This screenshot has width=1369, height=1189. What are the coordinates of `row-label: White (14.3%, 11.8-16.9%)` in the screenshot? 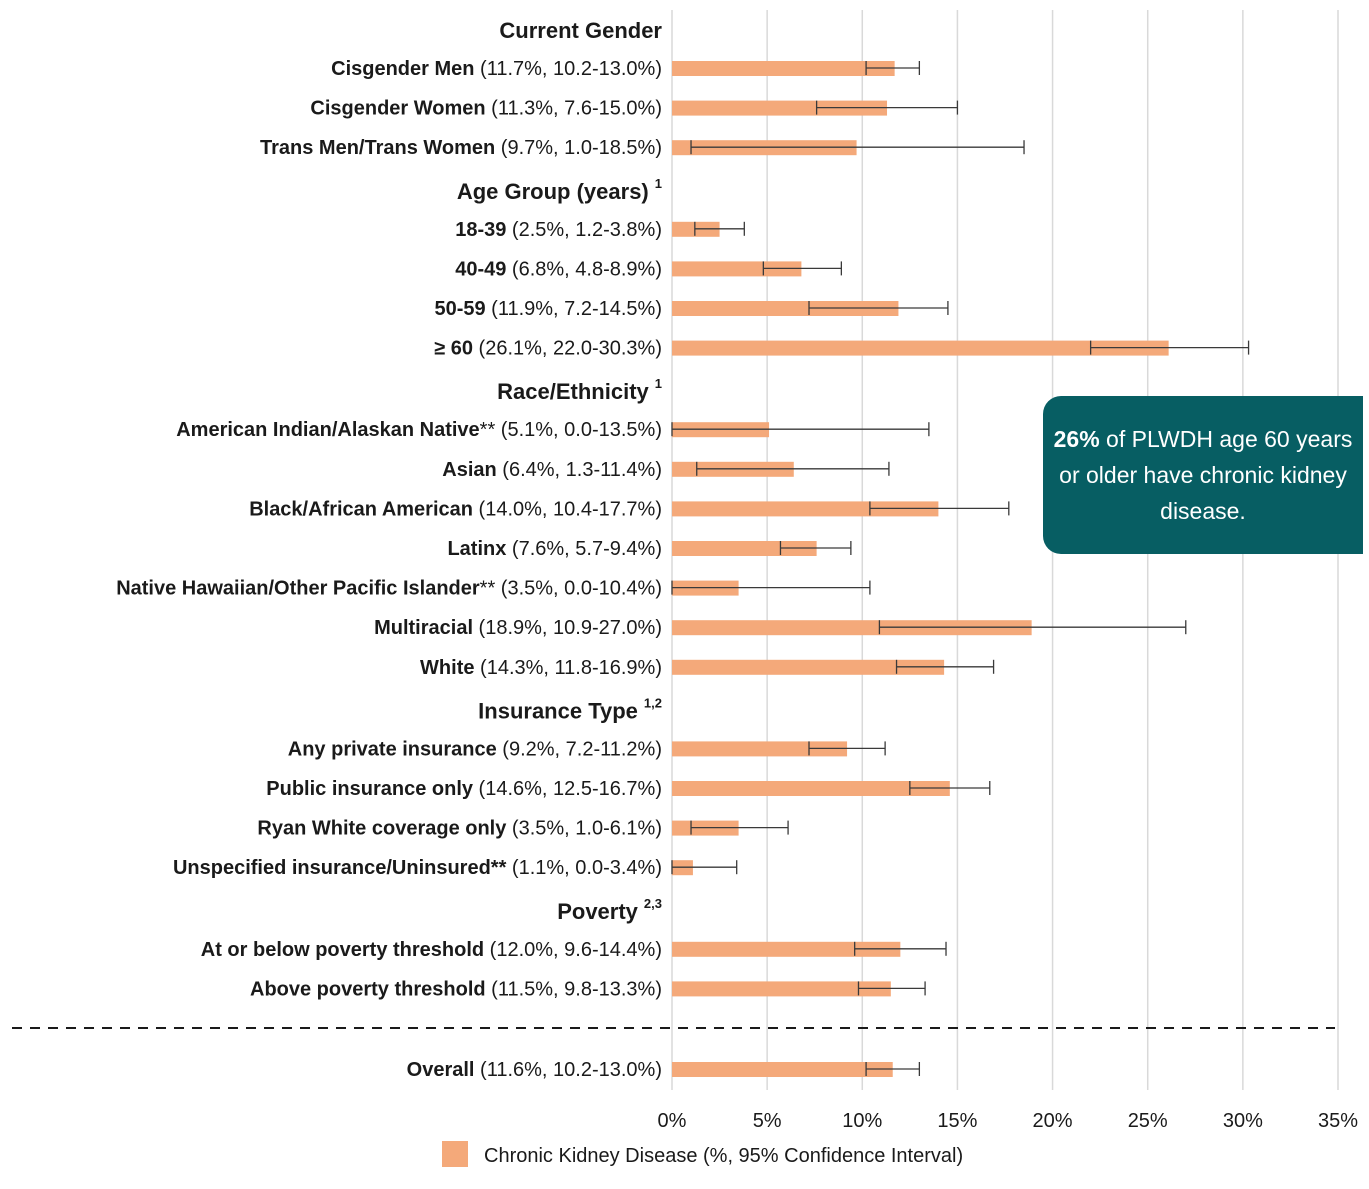 It's located at (541, 668).